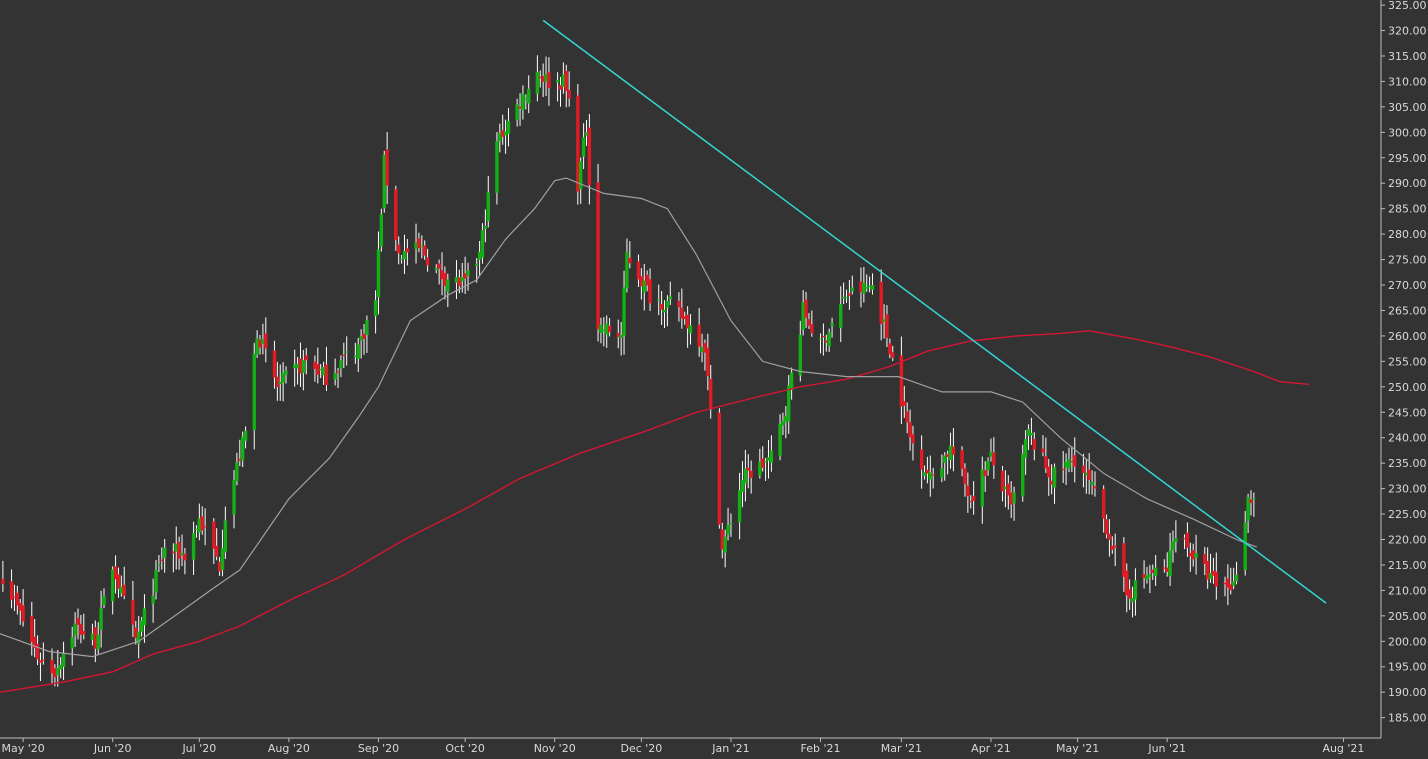  What do you see at coordinates (1407, 361) in the screenshot?
I see `y-tick-label: 255.00` at bounding box center [1407, 361].